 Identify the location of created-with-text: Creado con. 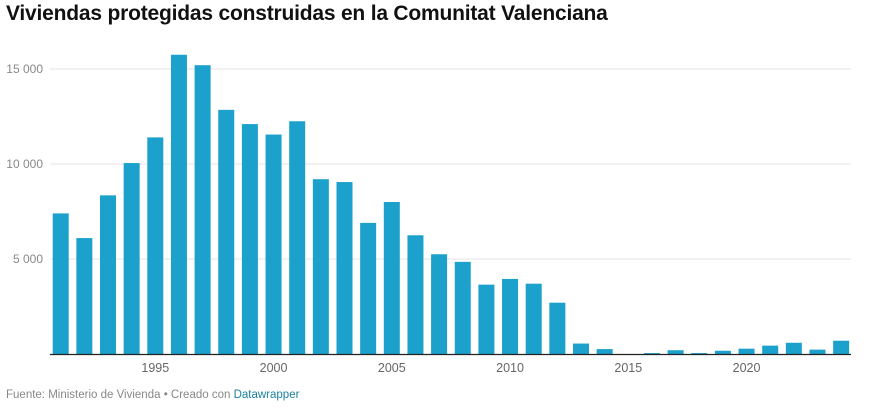
(202, 395).